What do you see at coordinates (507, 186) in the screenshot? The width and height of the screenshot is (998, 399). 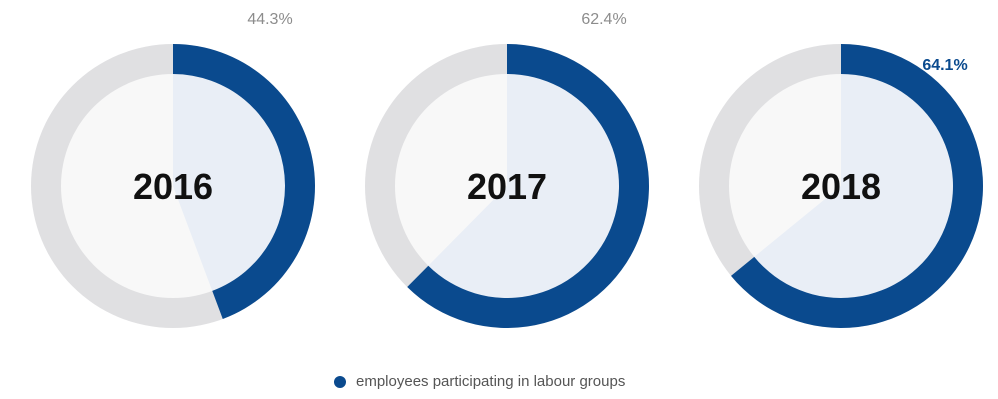 I see `year-label: 2017` at bounding box center [507, 186].